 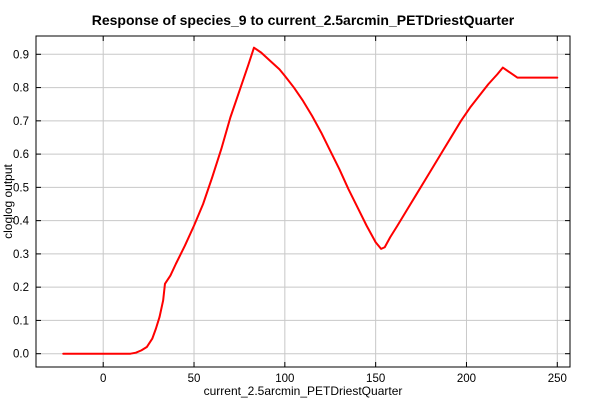 I want to click on x-tick-label: 100, so click(x=284, y=379).